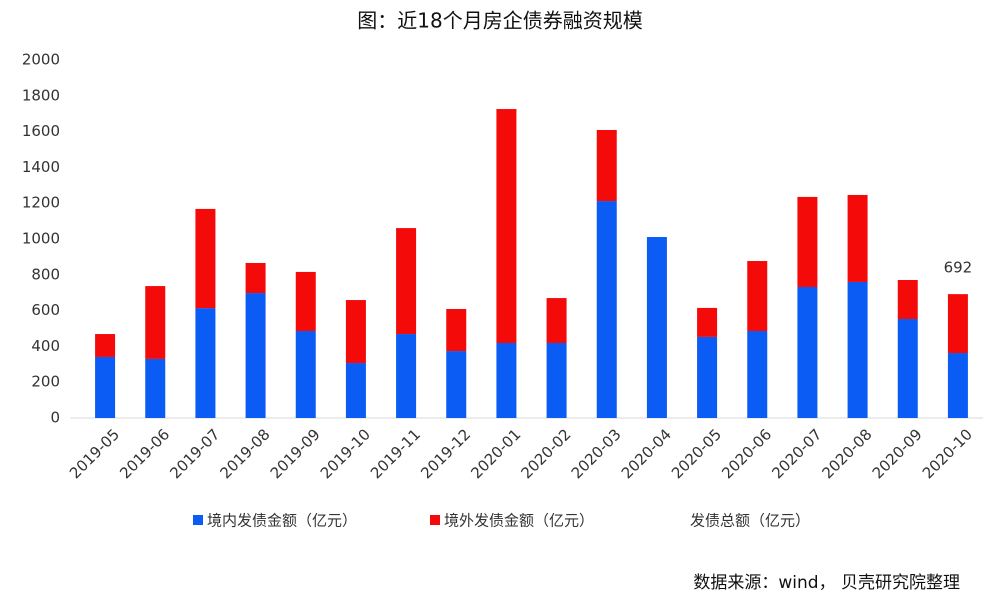  I want to click on x-tick-label: 2019-07, so click(194, 453).